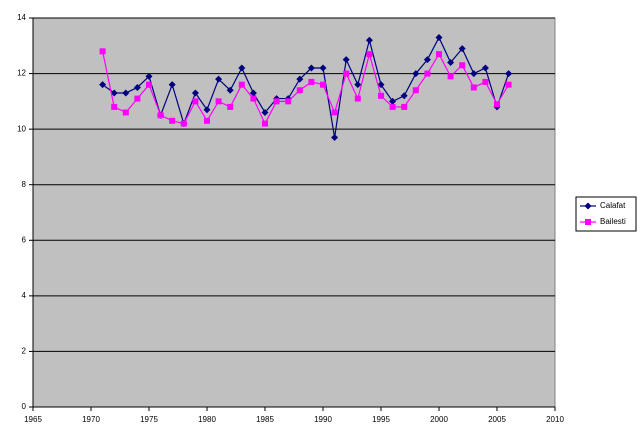  I want to click on x-tick-label: 1995, so click(381, 419).